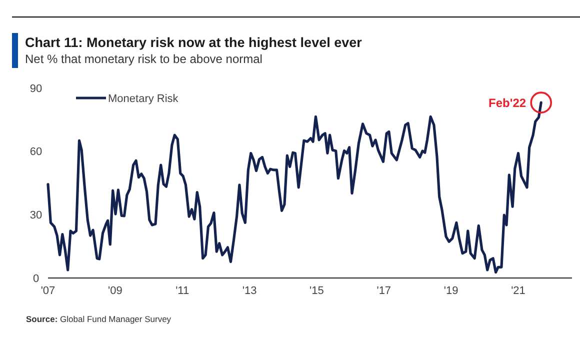  Describe the element at coordinates (518, 291) in the screenshot. I see `x-tick-label: '21` at that location.